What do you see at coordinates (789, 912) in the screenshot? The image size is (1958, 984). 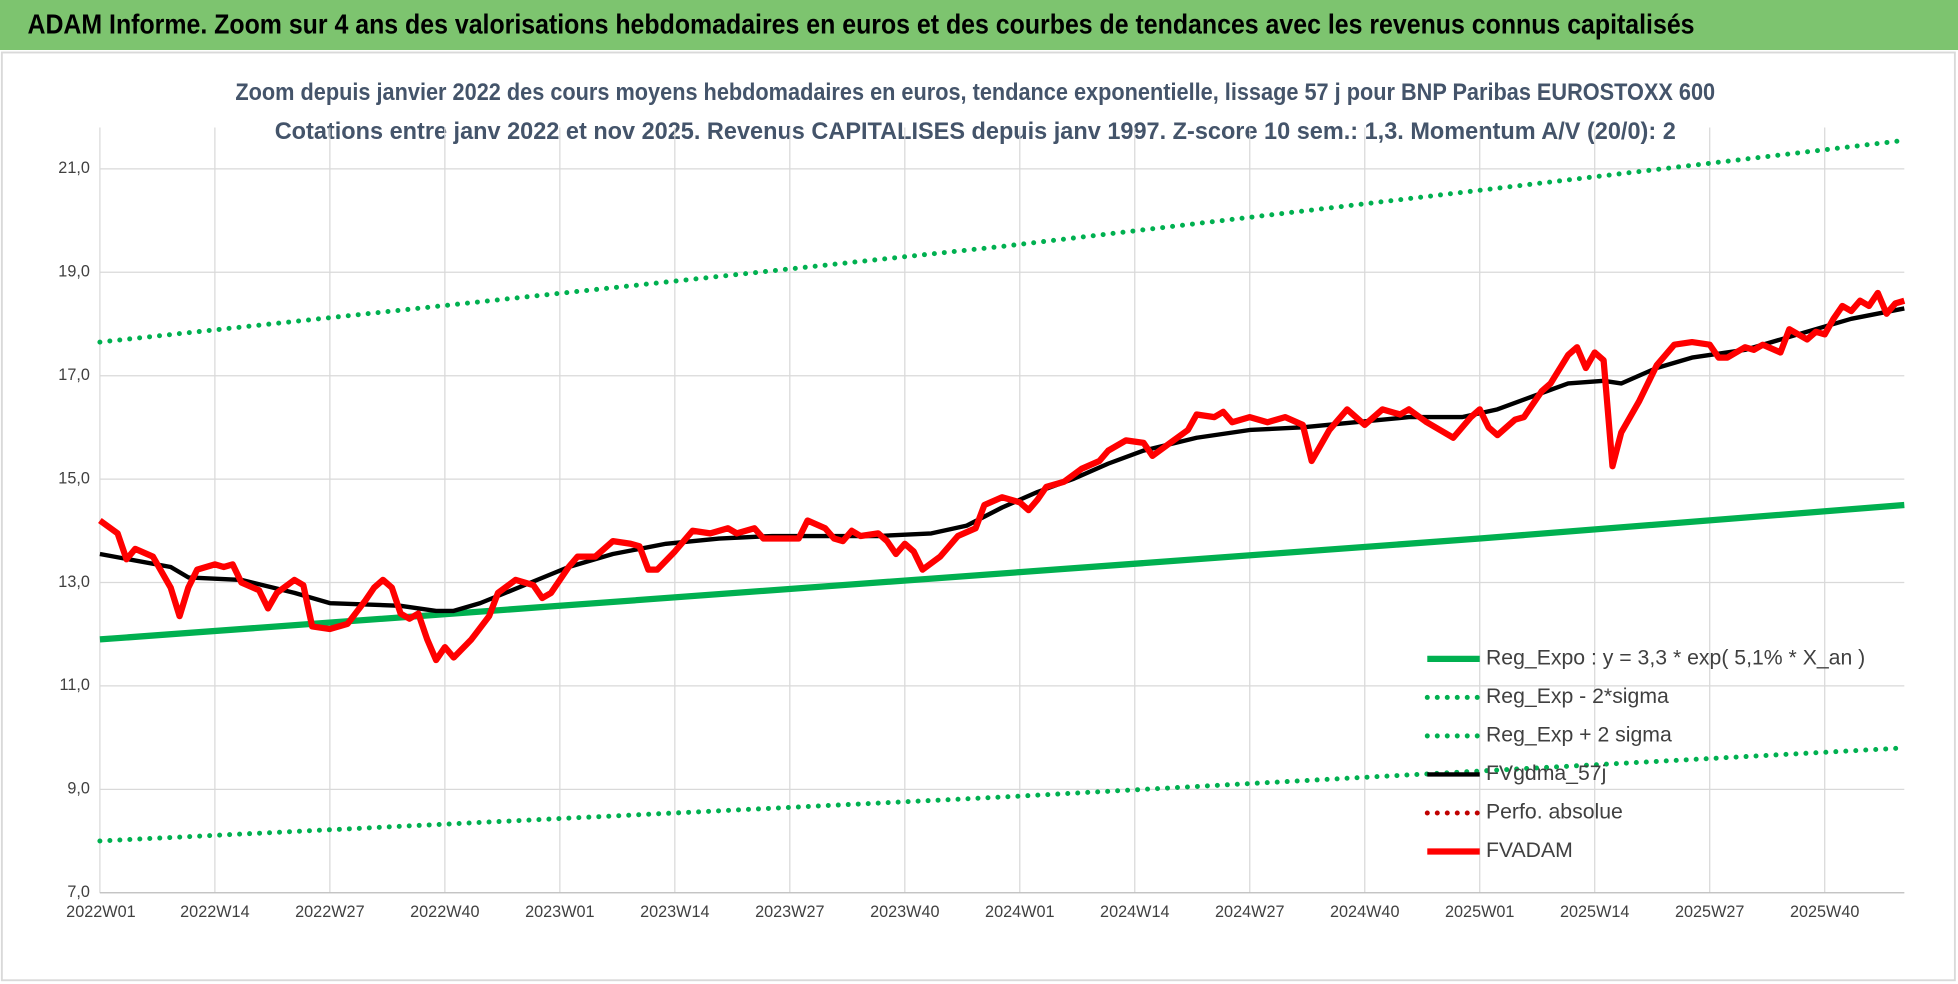 I see `x-tick-label: 2023W27` at bounding box center [789, 912].